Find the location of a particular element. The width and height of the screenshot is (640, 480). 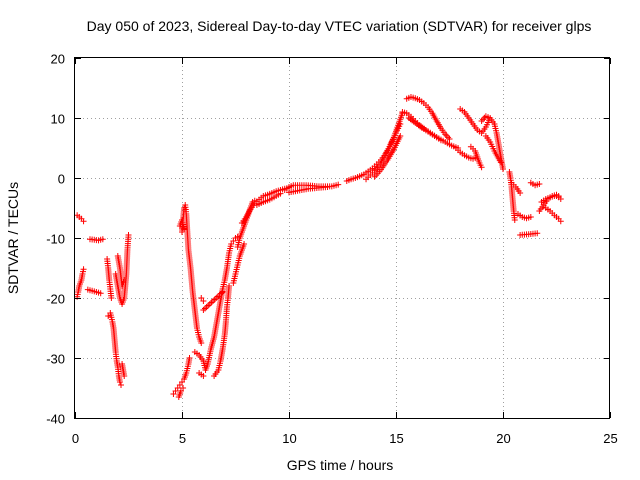

x-tick-label: 0 is located at coordinates (75, 438).